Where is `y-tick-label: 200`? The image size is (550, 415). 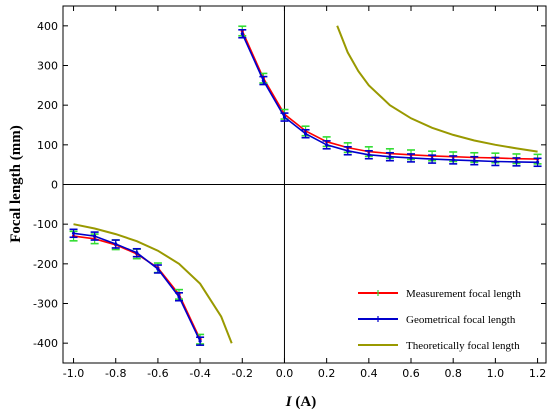 y-tick-label: 200 is located at coordinates (47, 105).